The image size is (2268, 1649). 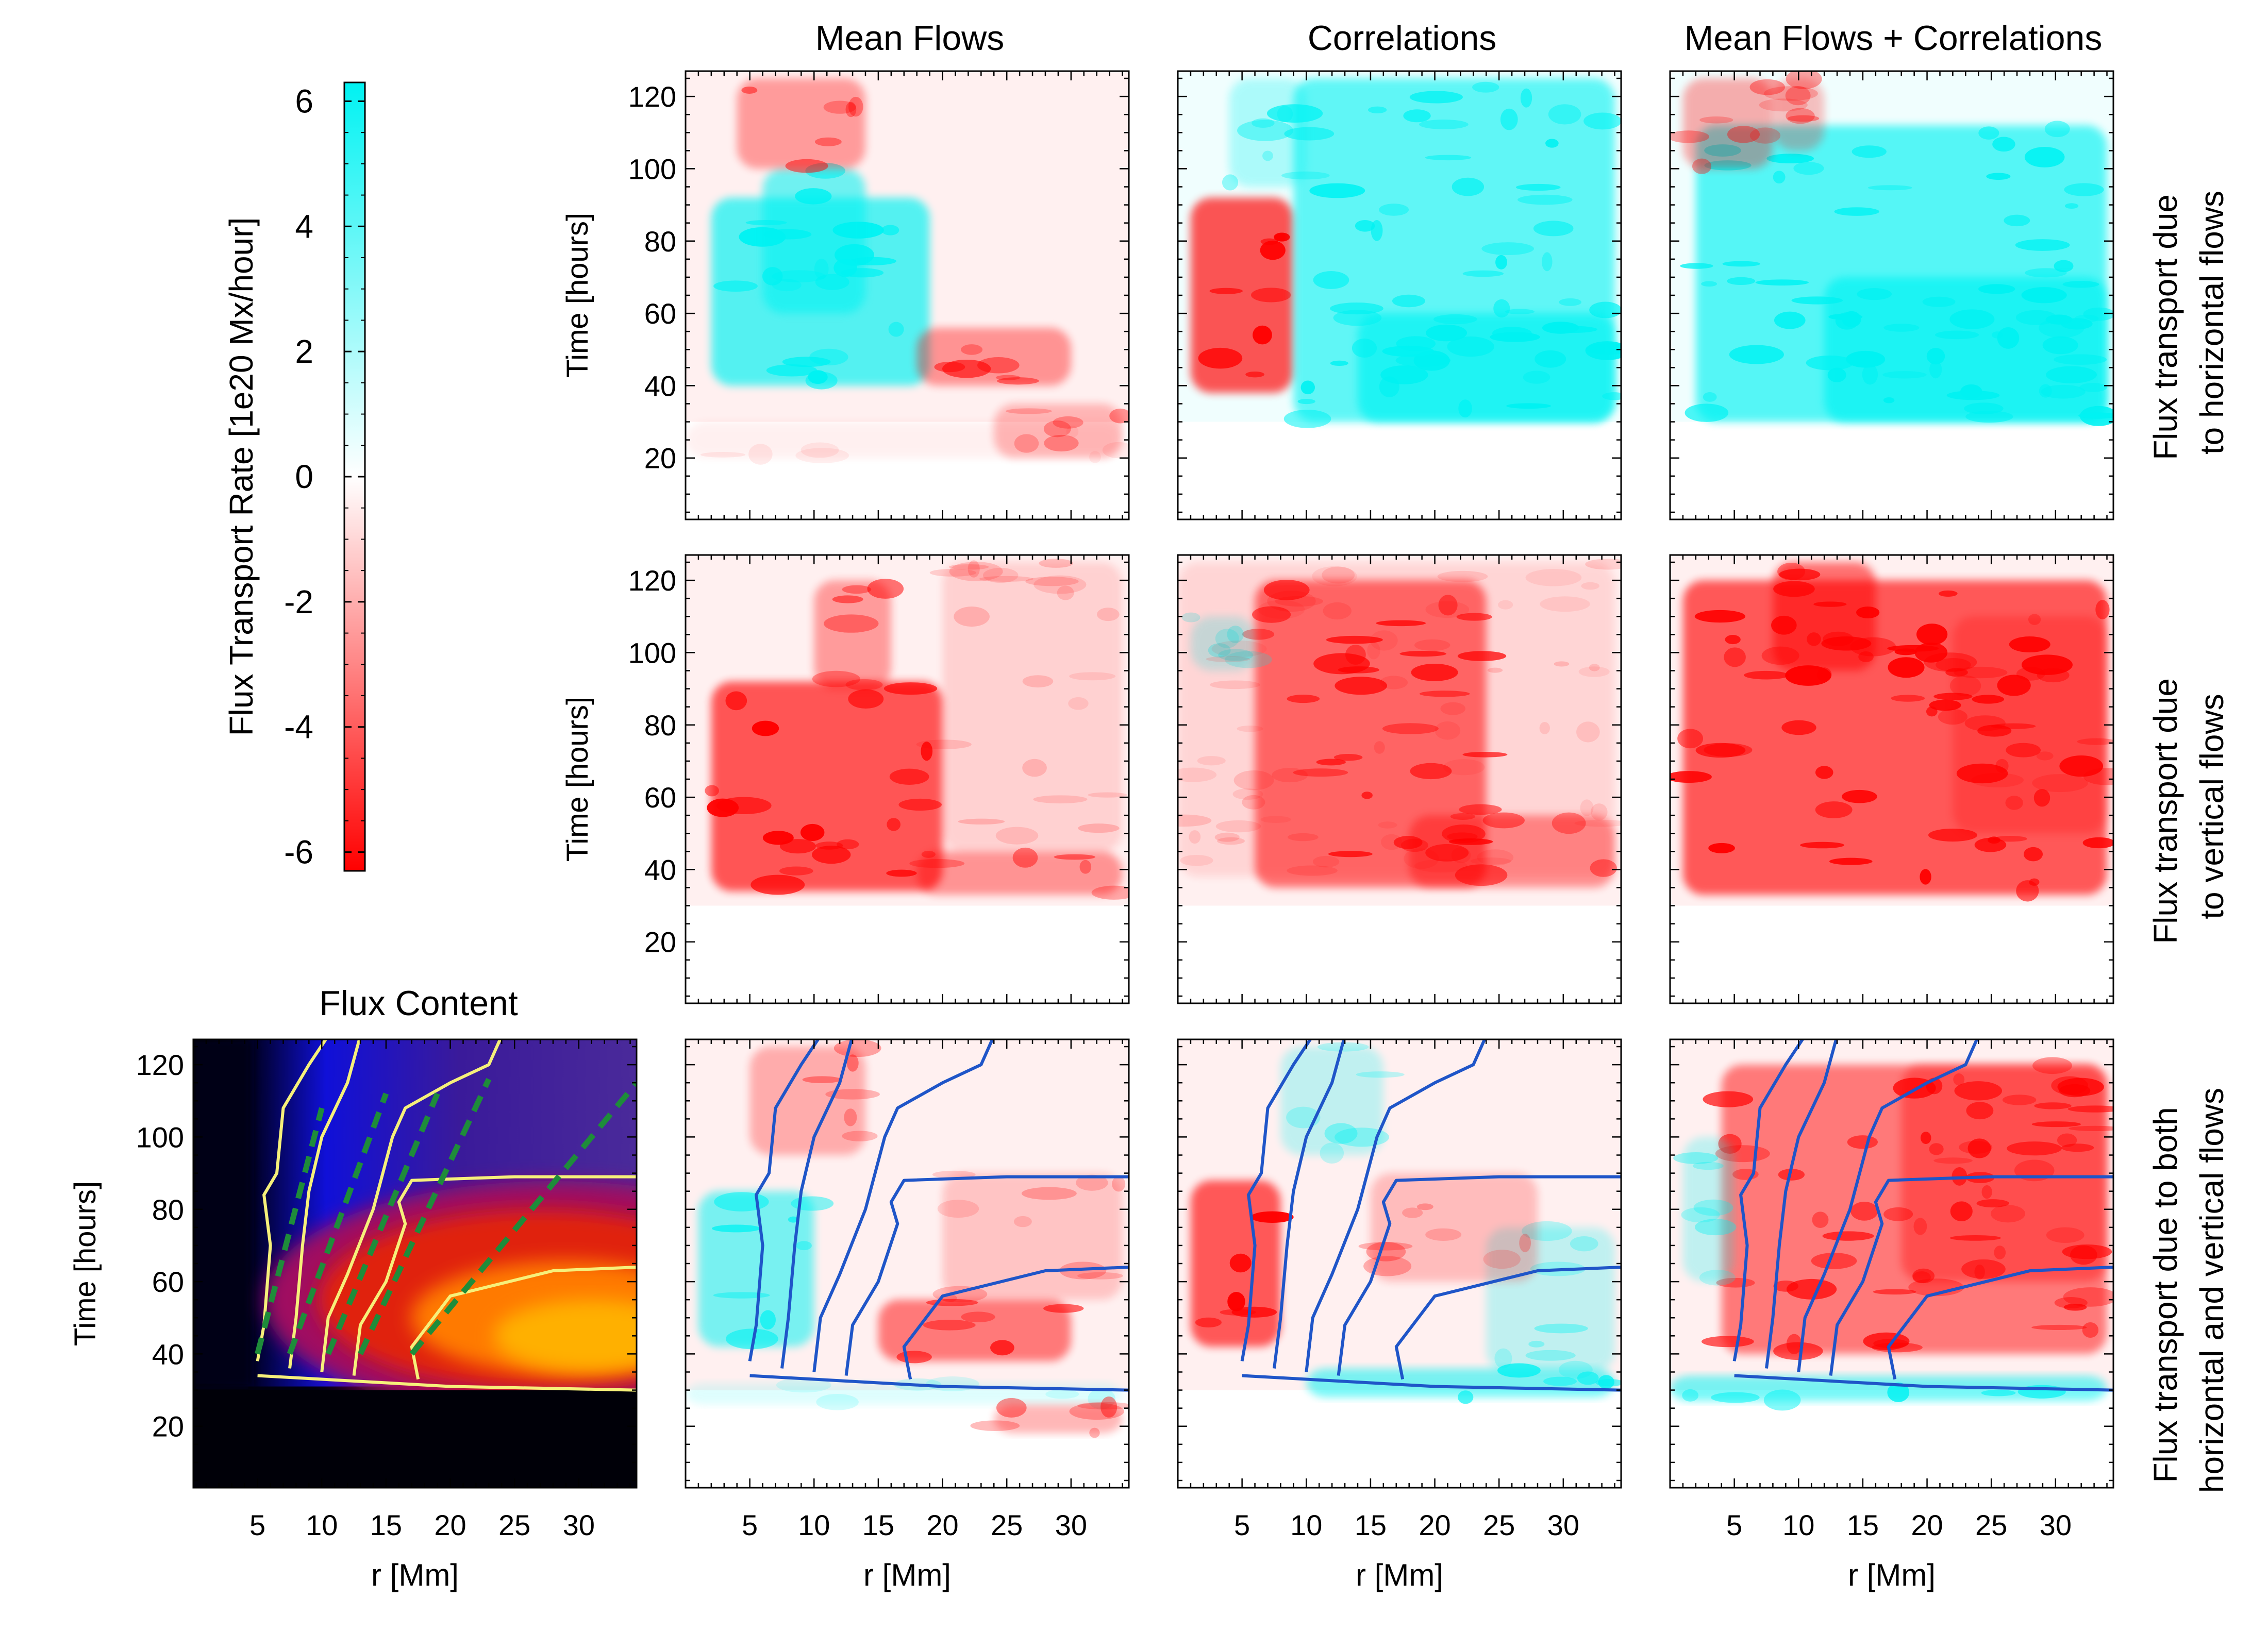 What do you see at coordinates (1399, 295) in the screenshot?
I see `panel-heatmap-r1-c2` at bounding box center [1399, 295].